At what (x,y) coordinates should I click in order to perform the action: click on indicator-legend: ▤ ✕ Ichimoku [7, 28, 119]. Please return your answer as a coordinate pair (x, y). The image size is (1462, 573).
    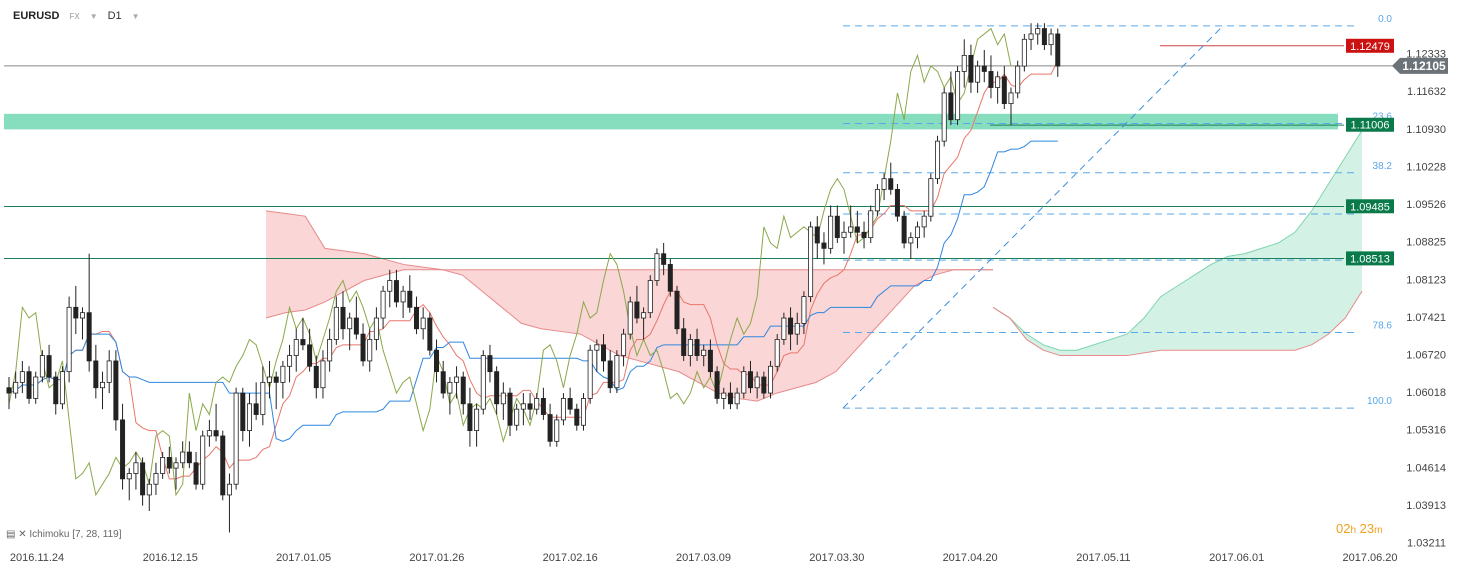
    Looking at the image, I should click on (63, 534).